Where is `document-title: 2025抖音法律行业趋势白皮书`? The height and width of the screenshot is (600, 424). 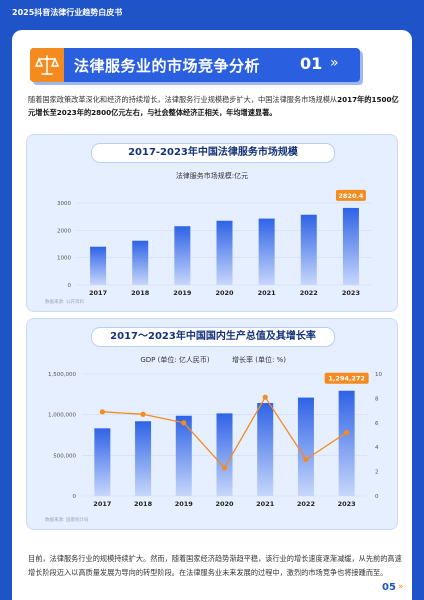 document-title: 2025抖音法律行业趋势白皮书 is located at coordinates (67, 12).